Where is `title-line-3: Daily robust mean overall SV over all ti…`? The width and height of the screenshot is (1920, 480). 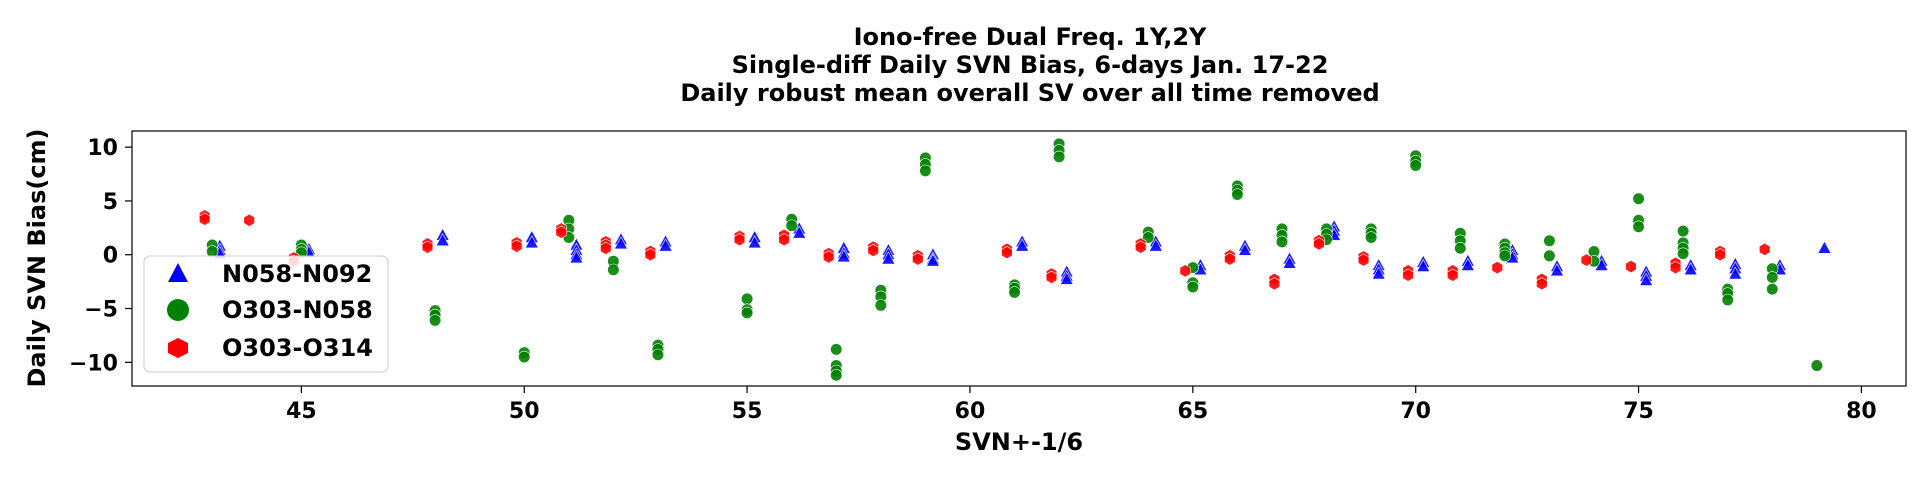
title-line-3: Daily robust mean overall SV over all ti… is located at coordinates (1029, 93).